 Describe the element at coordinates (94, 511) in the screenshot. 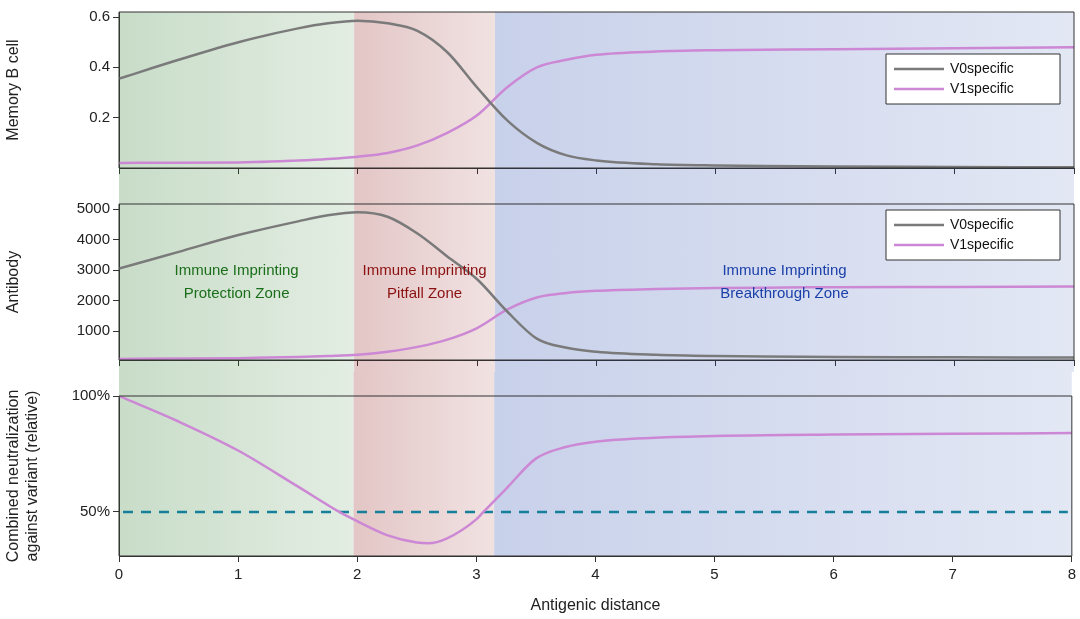

I see `y-tick-label: 50%` at that location.